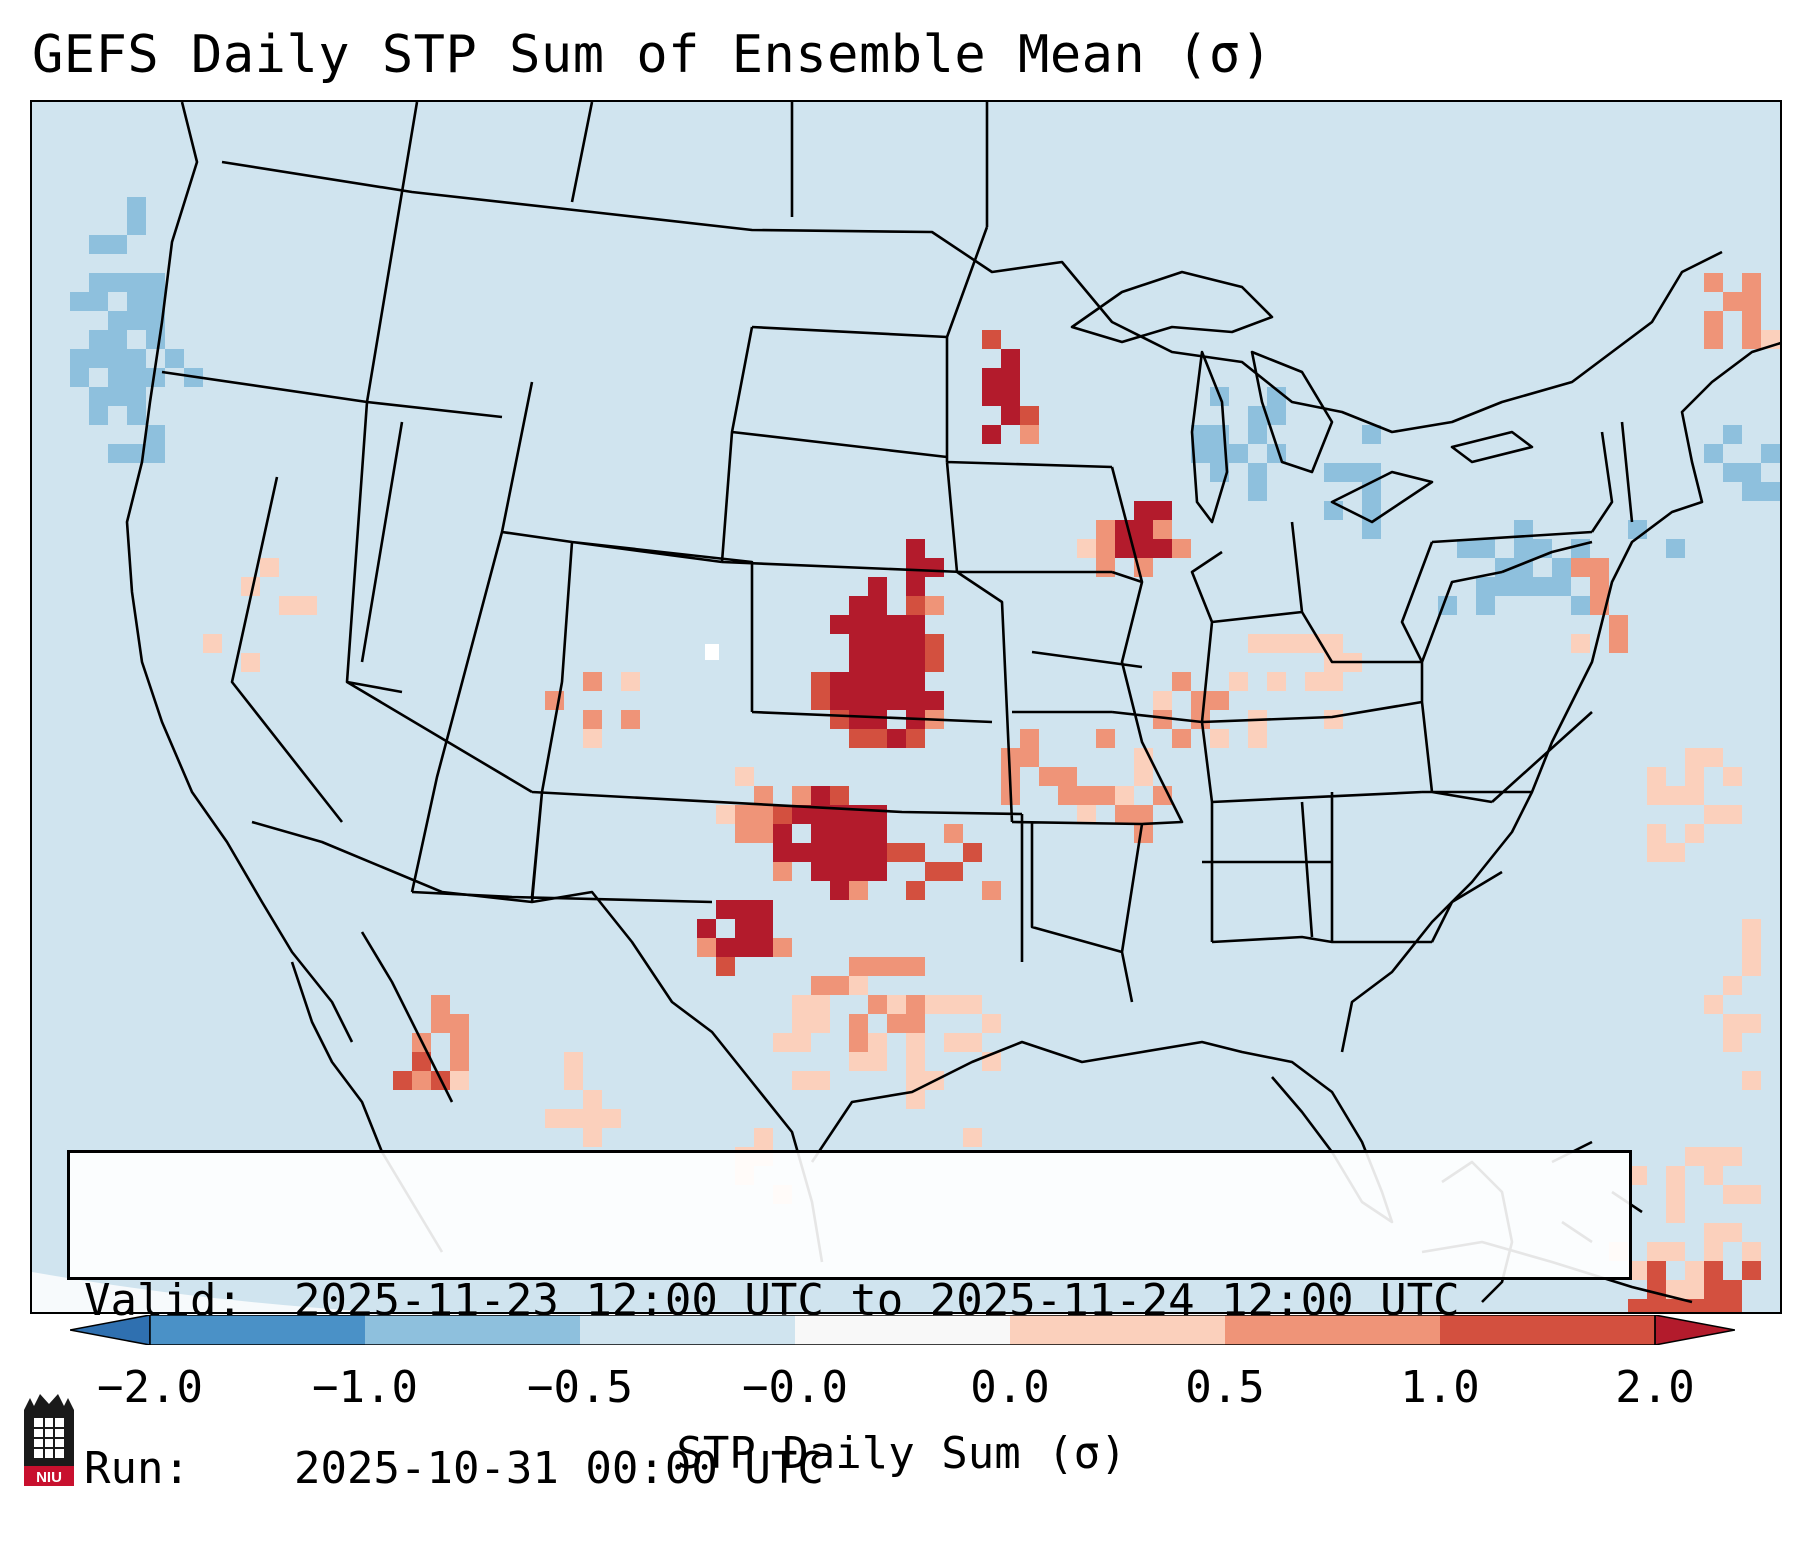 The image size is (1803, 1553). What do you see at coordinates (1694, 1330) in the screenshot?
I see `colorbar-extend-high` at bounding box center [1694, 1330].